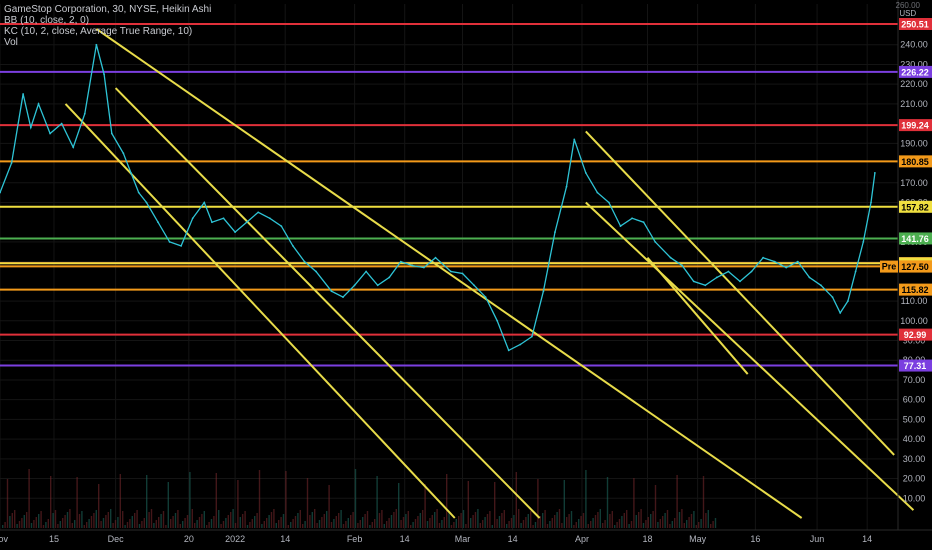 The width and height of the screenshot is (932, 550). What do you see at coordinates (235, 539) in the screenshot?
I see `x-tick-label: 2022` at bounding box center [235, 539].